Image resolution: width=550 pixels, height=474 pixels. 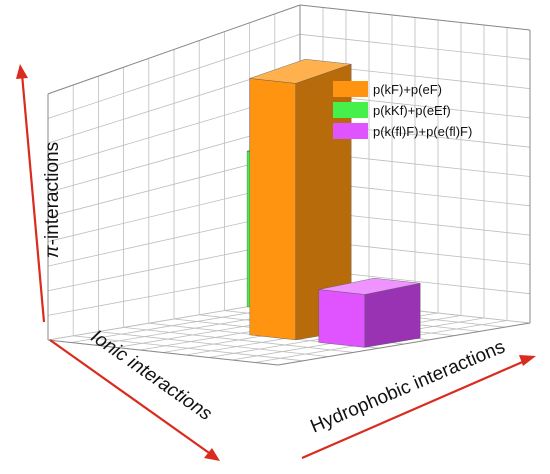 What do you see at coordinates (415, 46) in the screenshot?
I see `right-wall-grid-line` at bounding box center [415, 46].